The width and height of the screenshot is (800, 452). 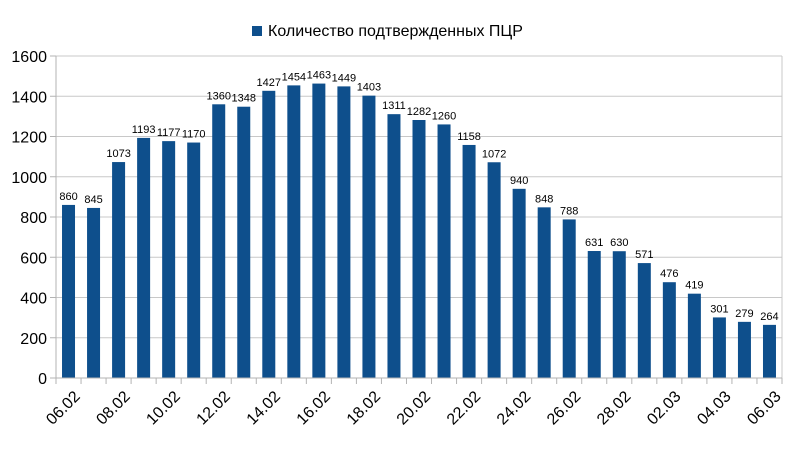 I want to click on bar-12.02, so click(x=219, y=241).